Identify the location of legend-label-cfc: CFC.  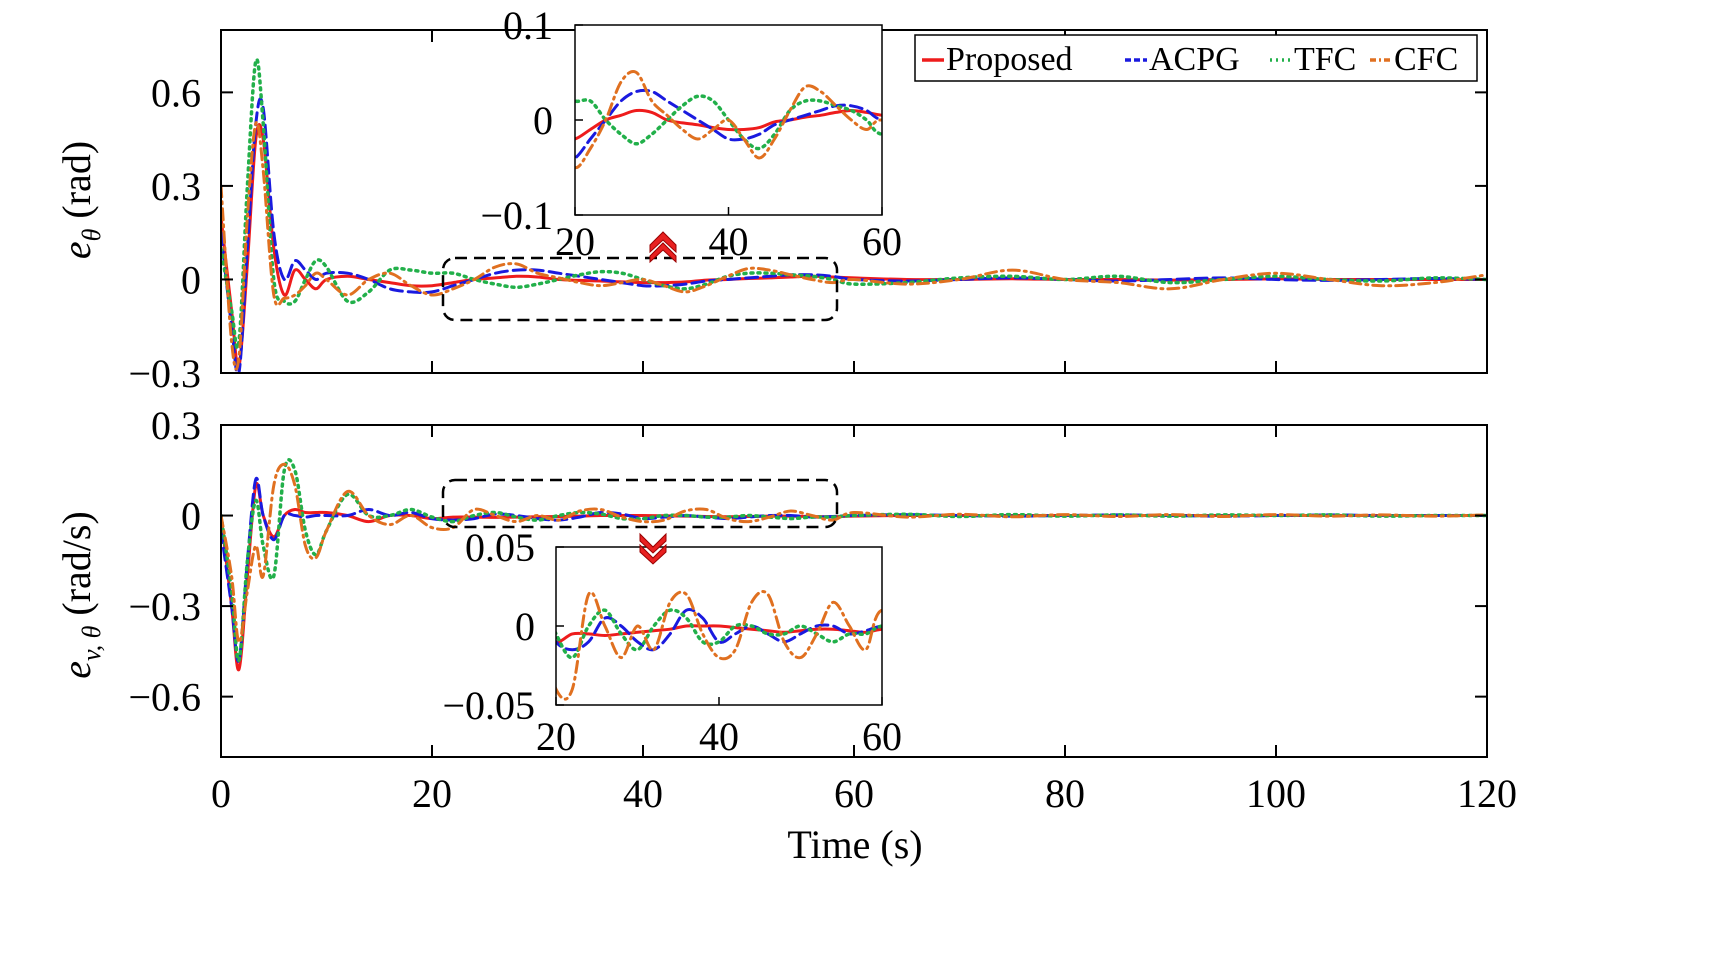
(1426, 59).